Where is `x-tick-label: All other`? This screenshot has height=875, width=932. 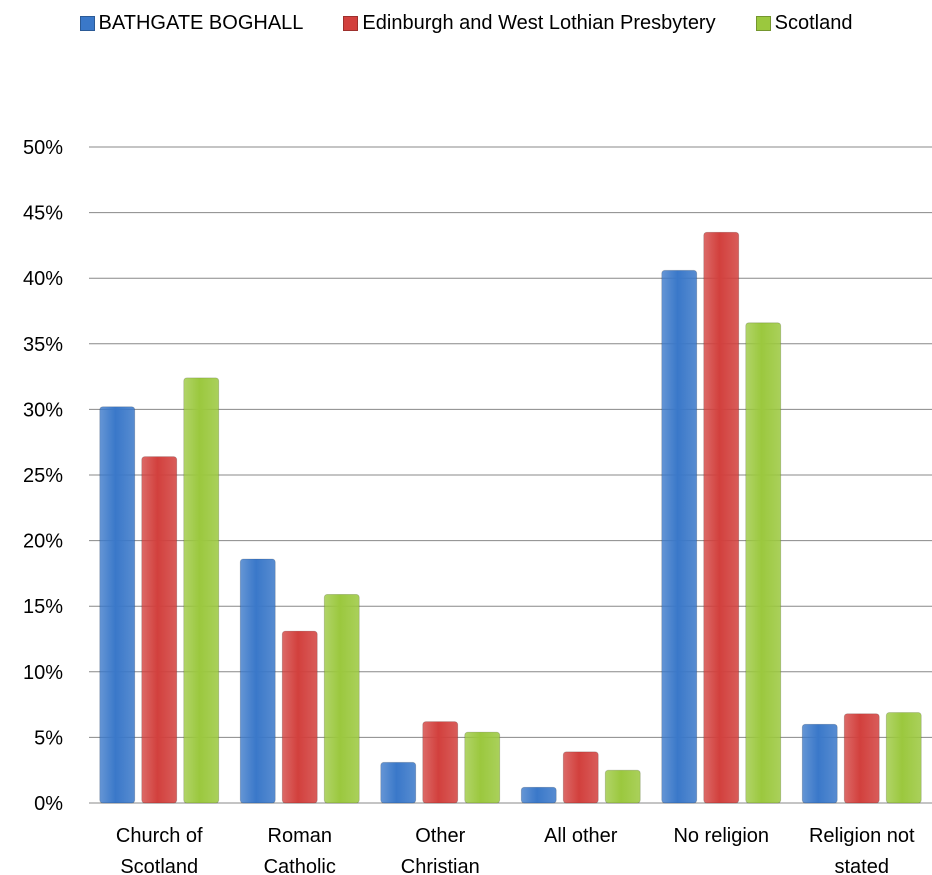 x-tick-label: All other is located at coordinates (581, 836).